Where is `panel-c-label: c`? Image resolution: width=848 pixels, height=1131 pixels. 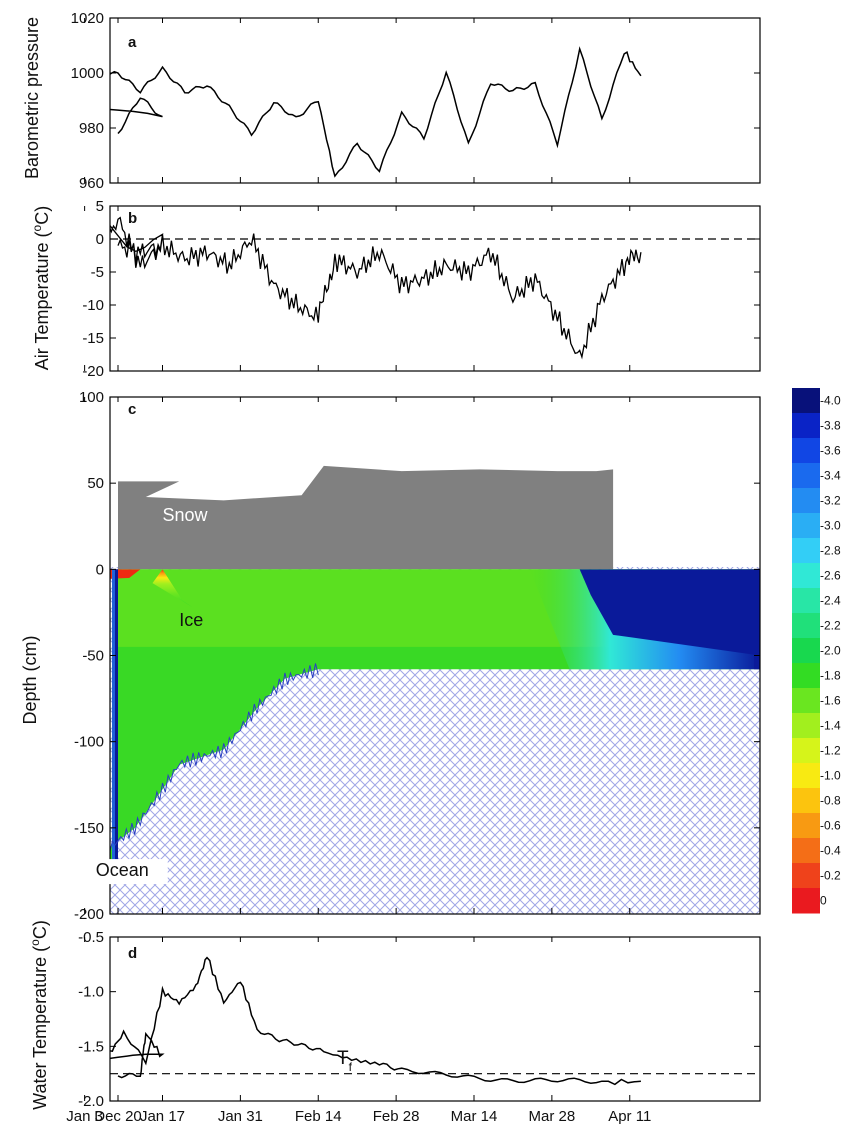
panel-c-label: c is located at coordinates (132, 409).